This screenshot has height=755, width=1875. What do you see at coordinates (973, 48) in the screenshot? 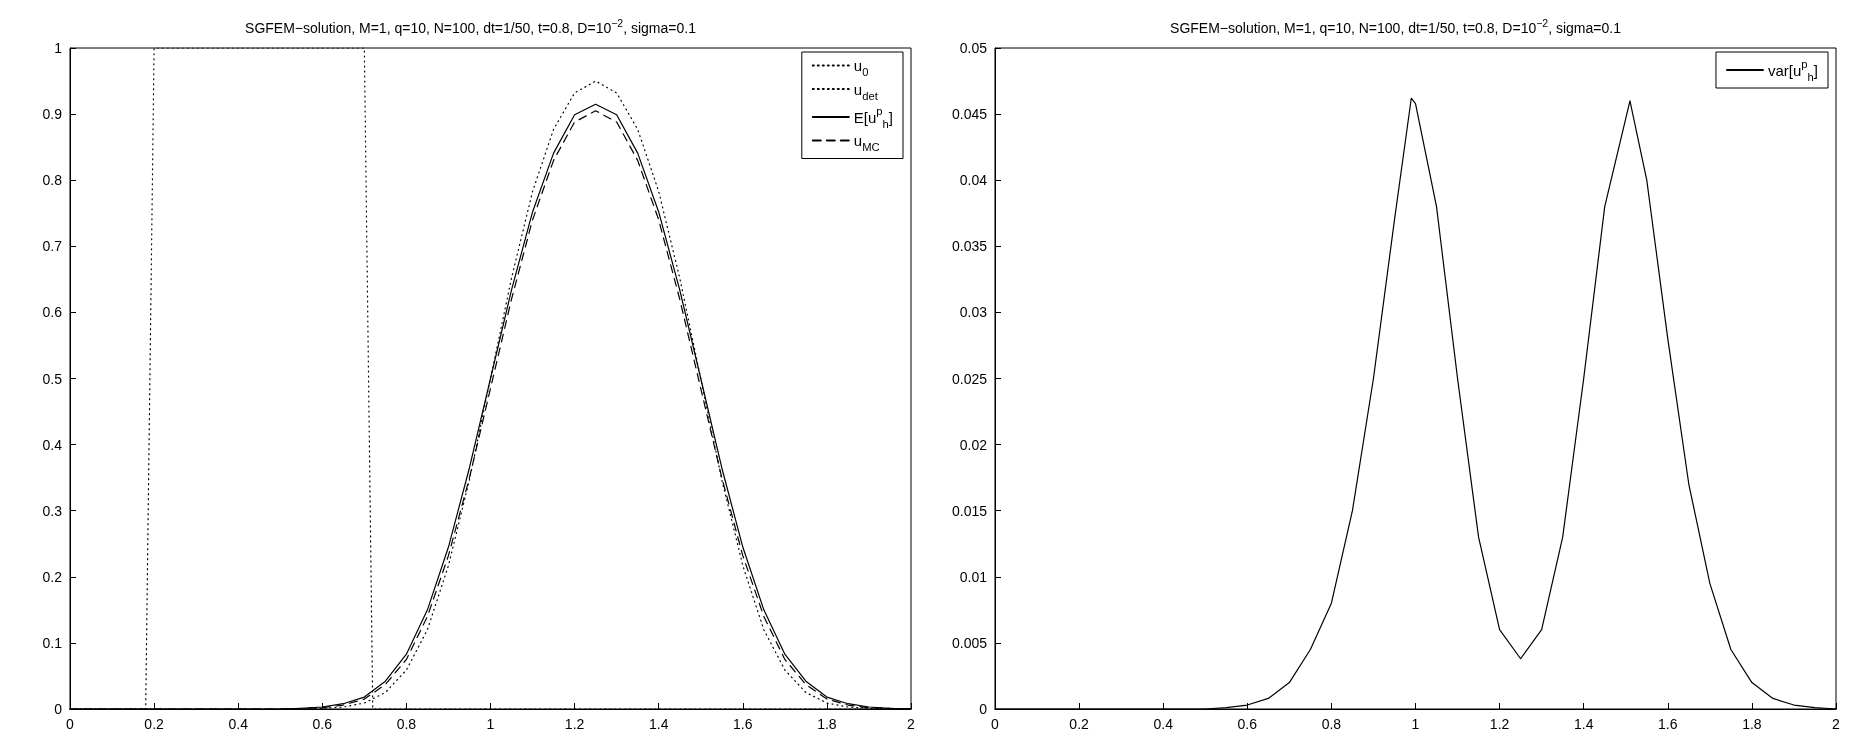
I see `y-tick-label: 0.05` at bounding box center [973, 48].